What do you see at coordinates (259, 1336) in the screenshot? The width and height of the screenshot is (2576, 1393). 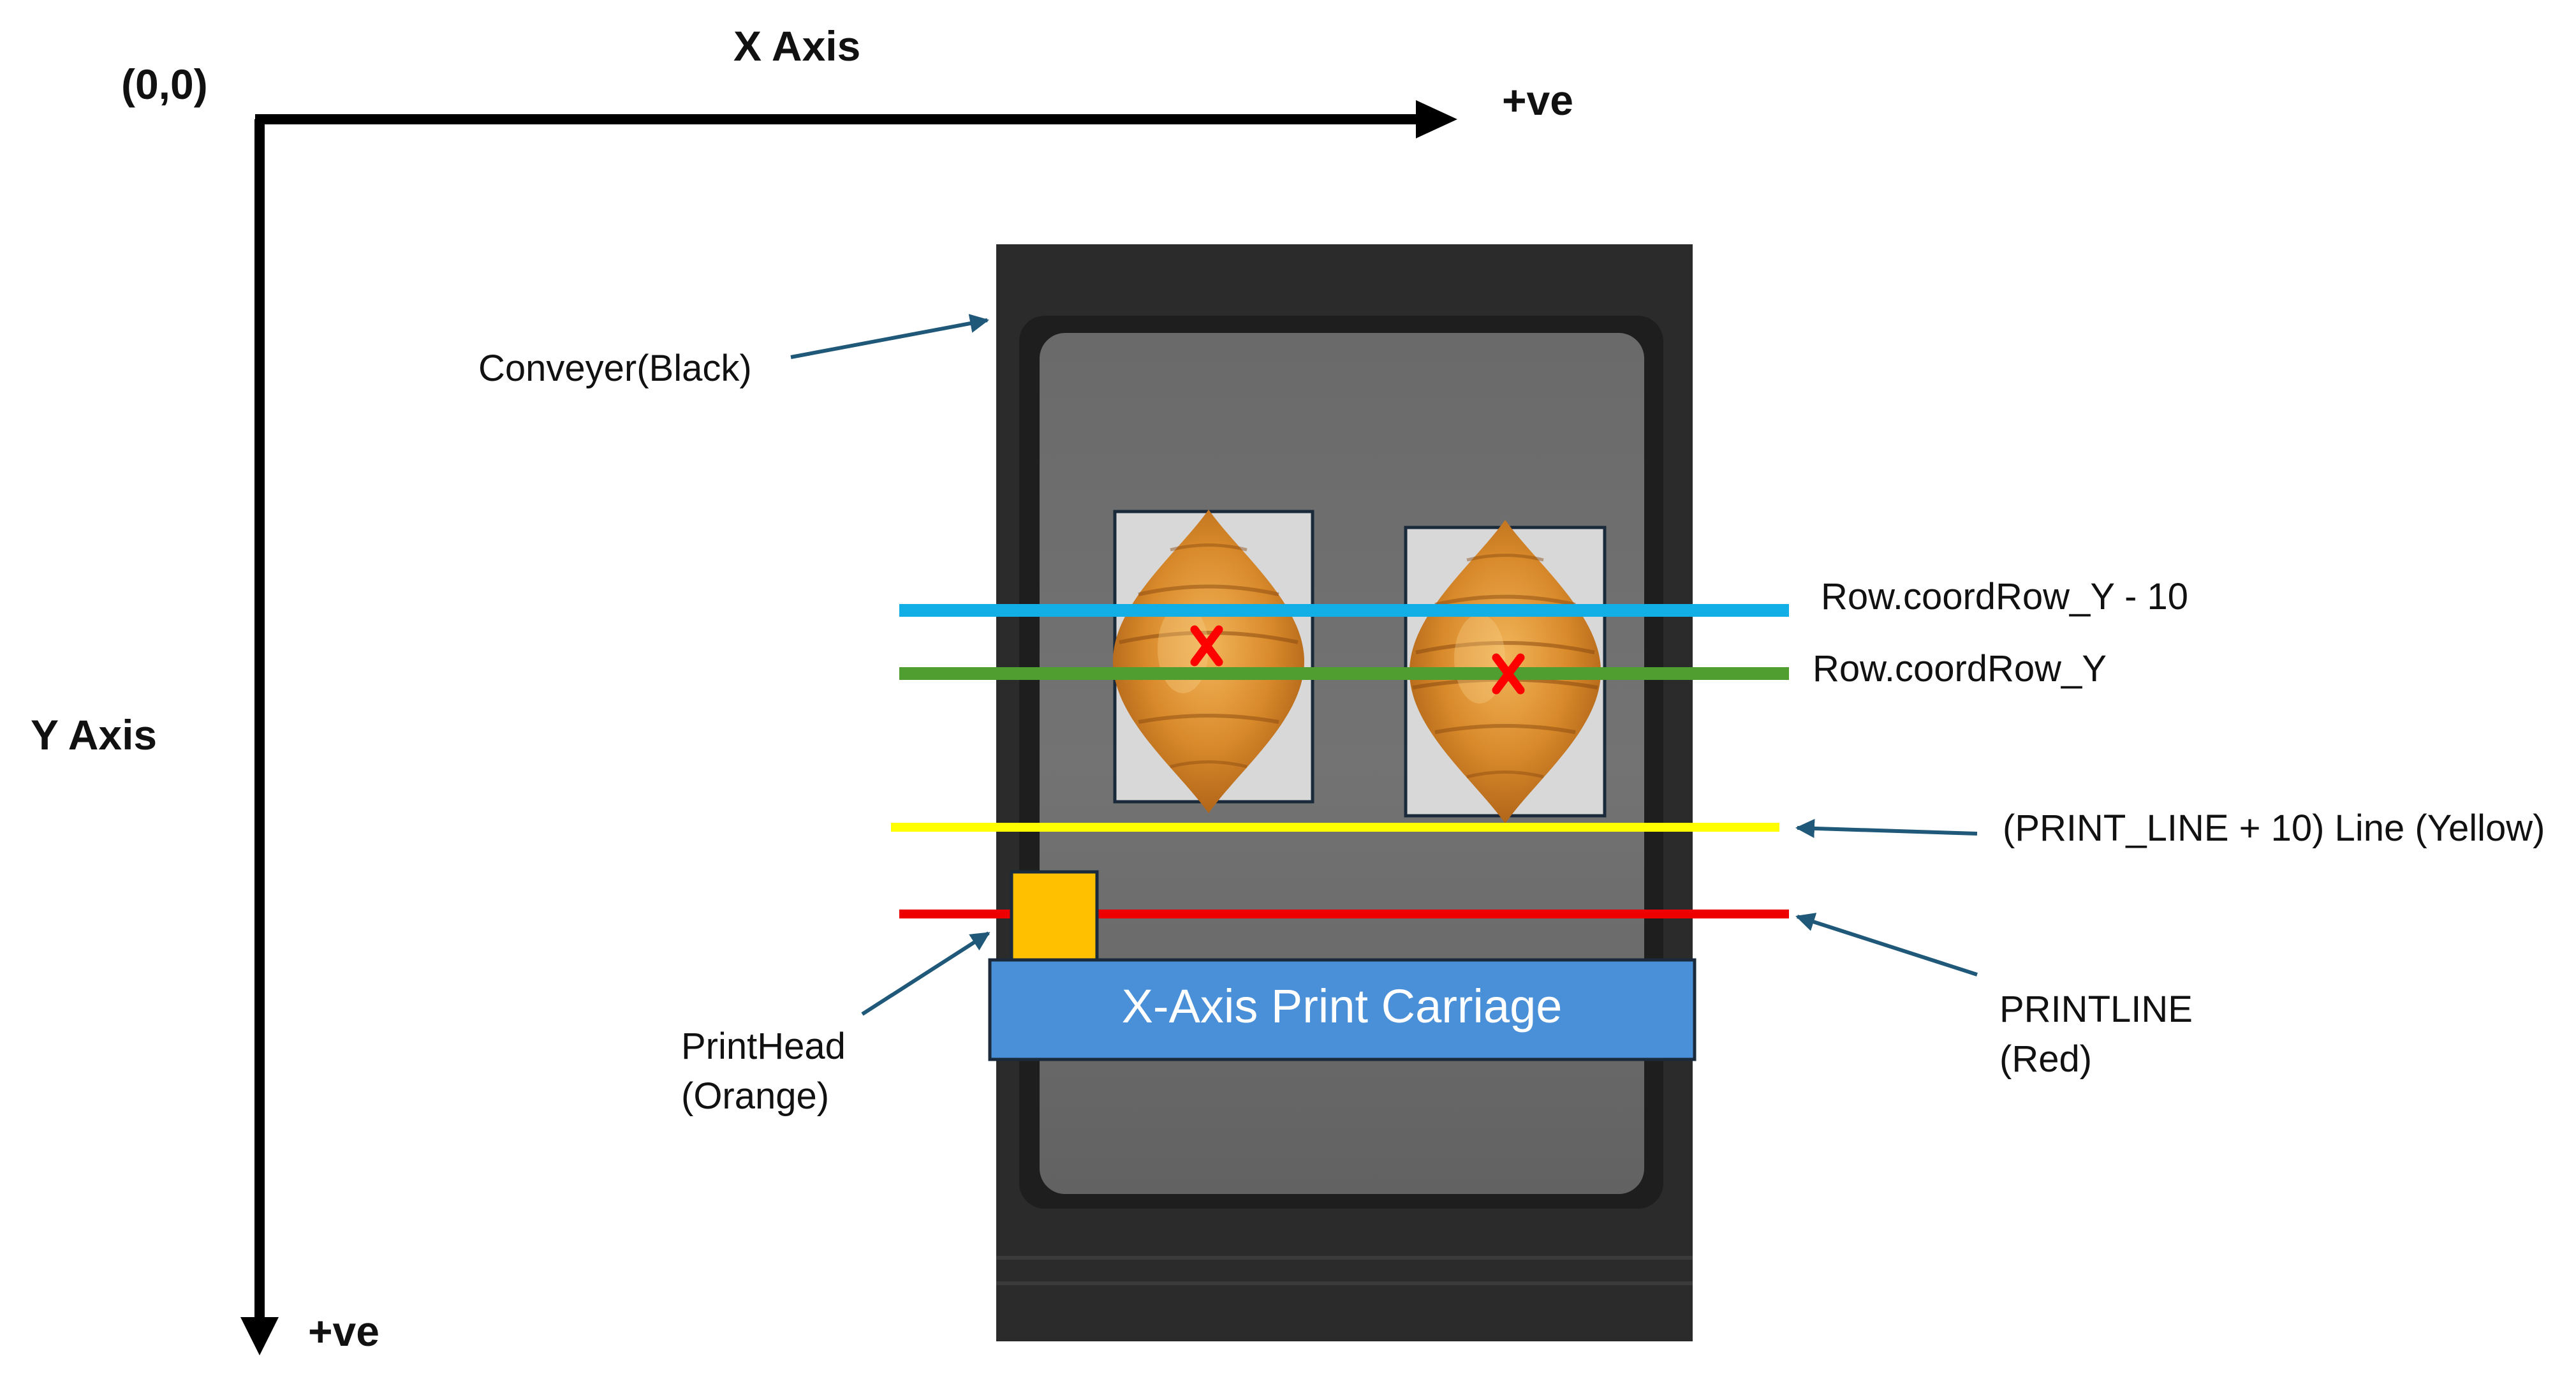 I see `y-axis-arrowhead` at bounding box center [259, 1336].